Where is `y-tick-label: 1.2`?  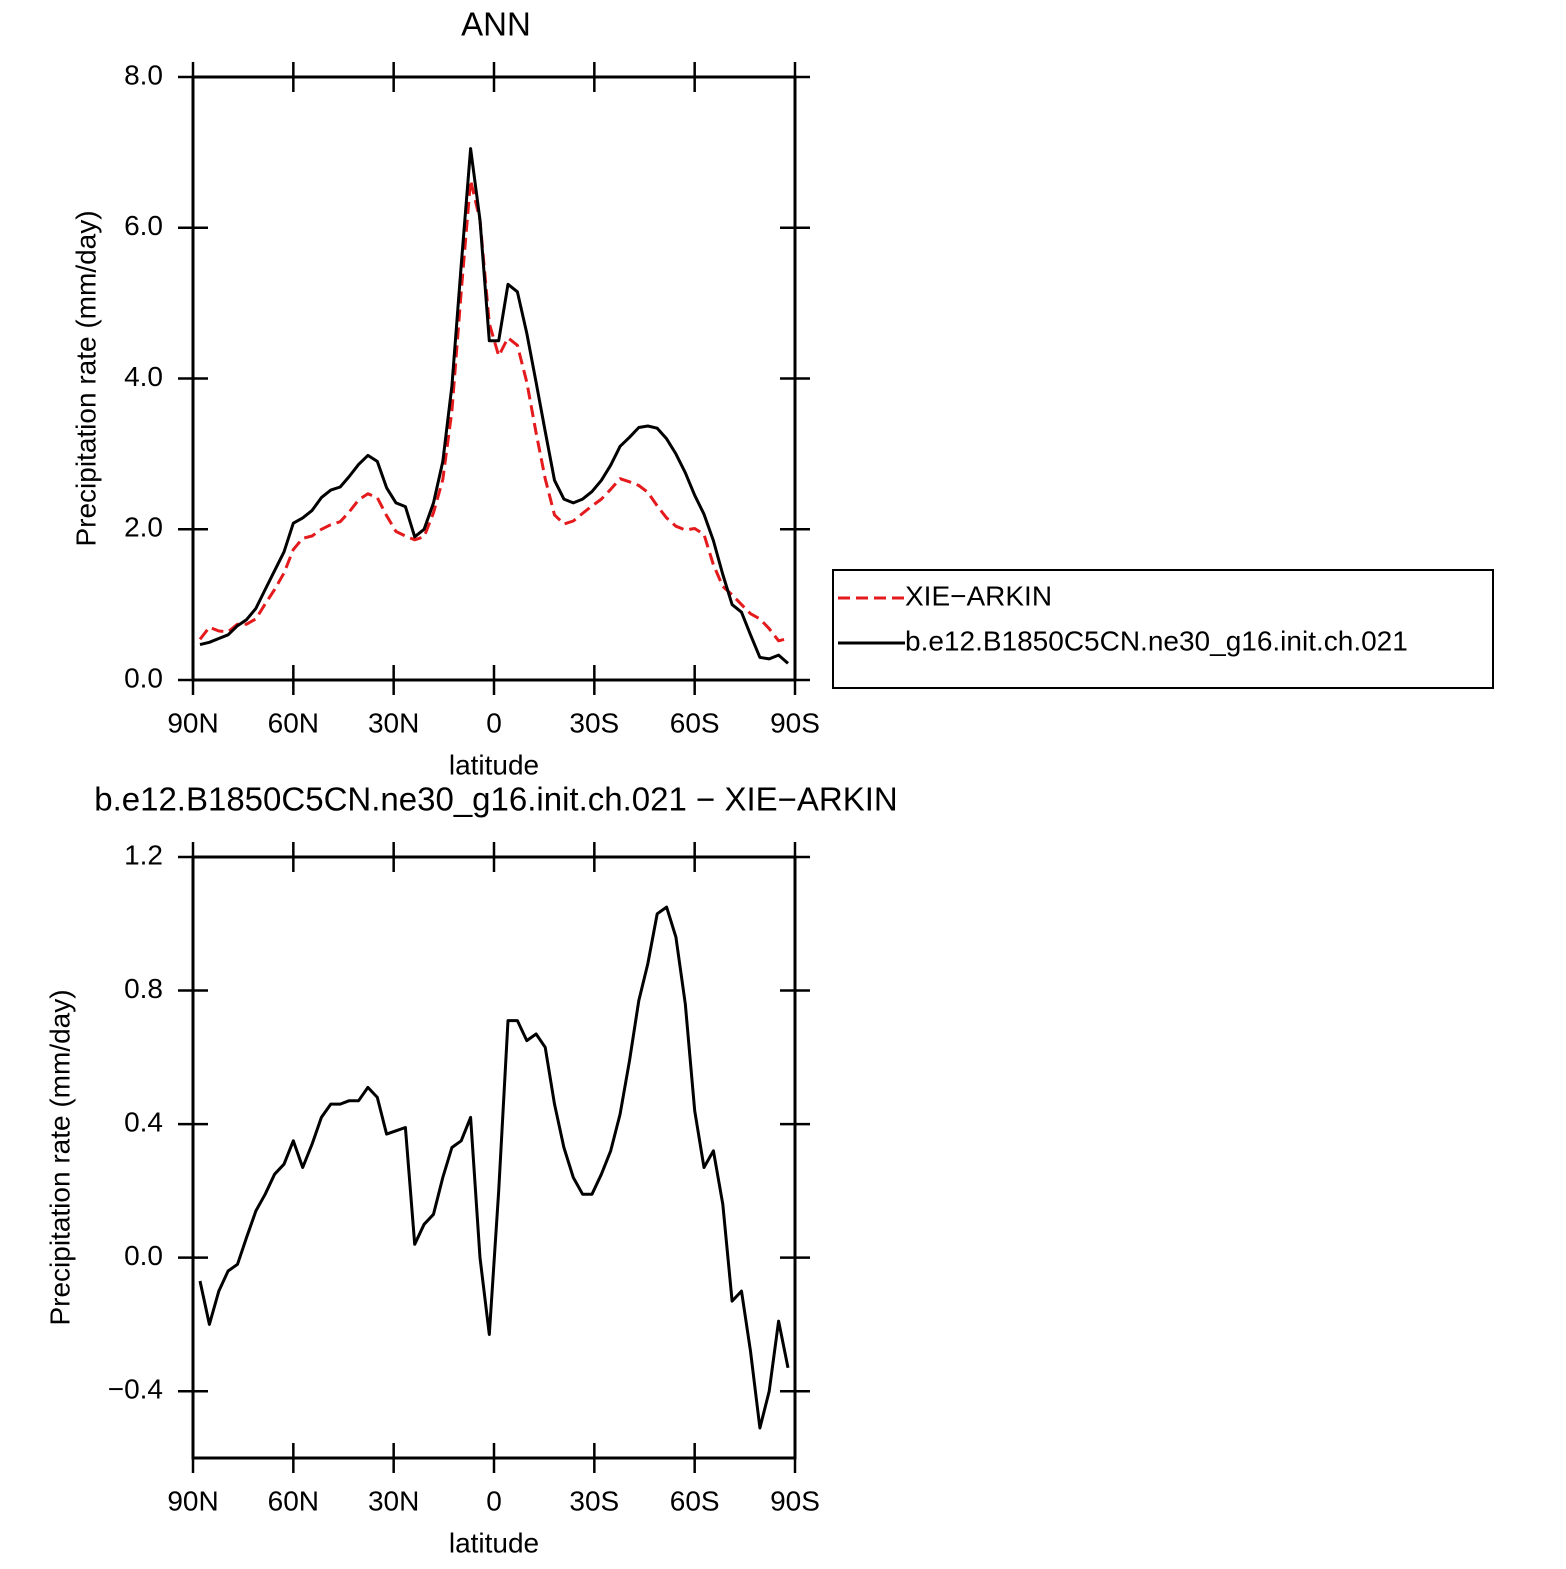
y-tick-label: 1.2 is located at coordinates (143, 854).